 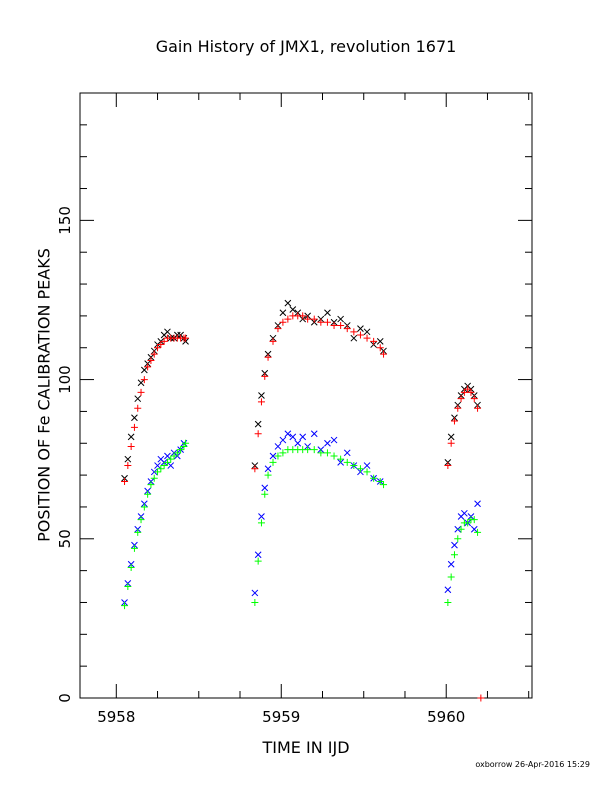 What do you see at coordinates (65, 698) in the screenshot?
I see `y-tick-label: 0` at bounding box center [65, 698].